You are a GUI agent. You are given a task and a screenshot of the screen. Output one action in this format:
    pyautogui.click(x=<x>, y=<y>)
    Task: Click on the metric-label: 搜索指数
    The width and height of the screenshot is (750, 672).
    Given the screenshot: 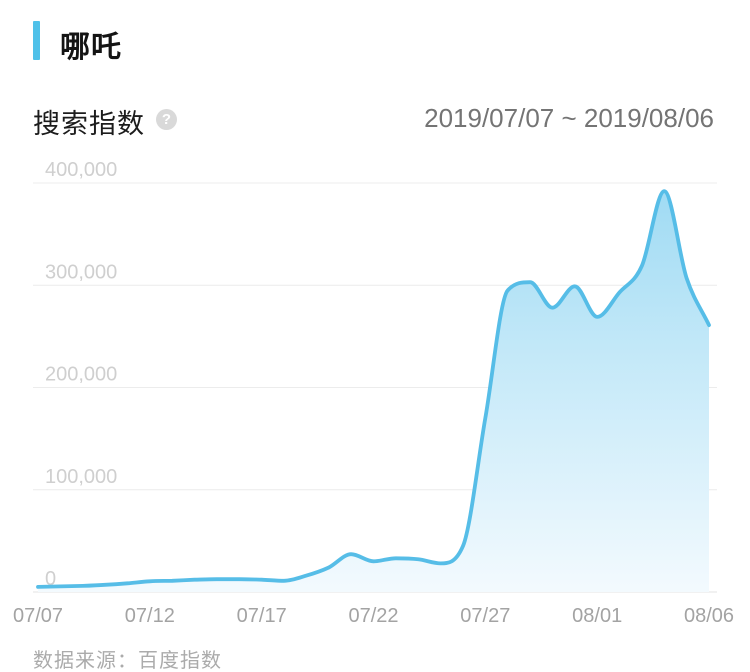 What is the action you would take?
    pyautogui.click(x=89, y=124)
    